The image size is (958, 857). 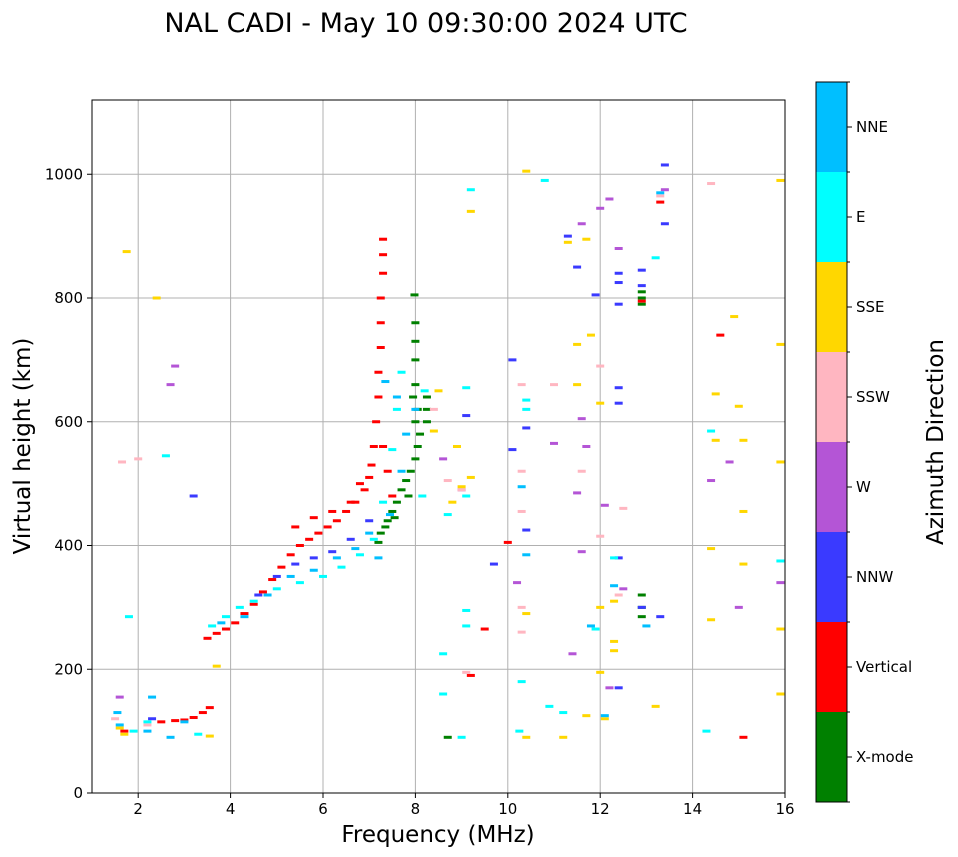 What do you see at coordinates (437, 835) in the screenshot?
I see `x-axis-label: Frequency (MHz)` at bounding box center [437, 835].